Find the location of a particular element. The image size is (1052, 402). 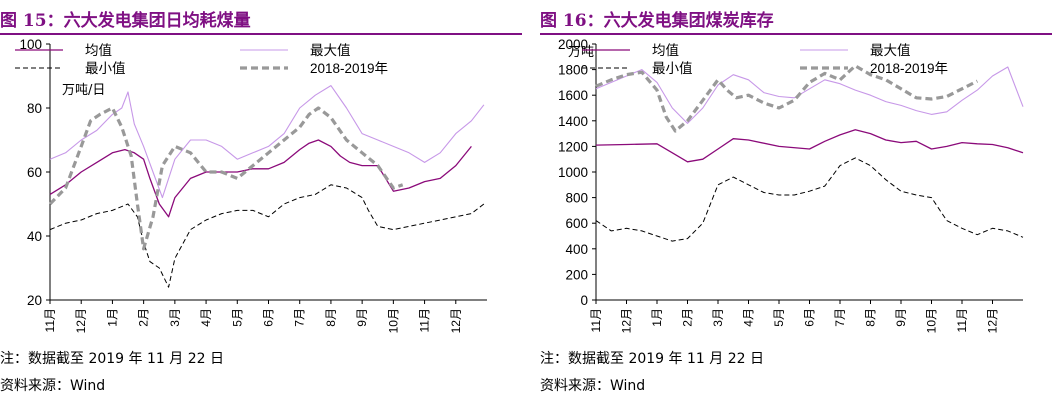

y-tick-label: 20 is located at coordinates (34, 300).